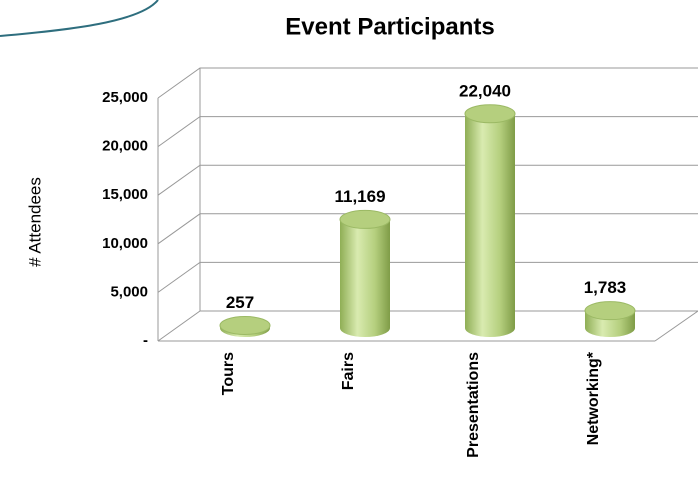  What do you see at coordinates (359, 196) in the screenshot?
I see `value-label: 11,169` at bounding box center [359, 196].